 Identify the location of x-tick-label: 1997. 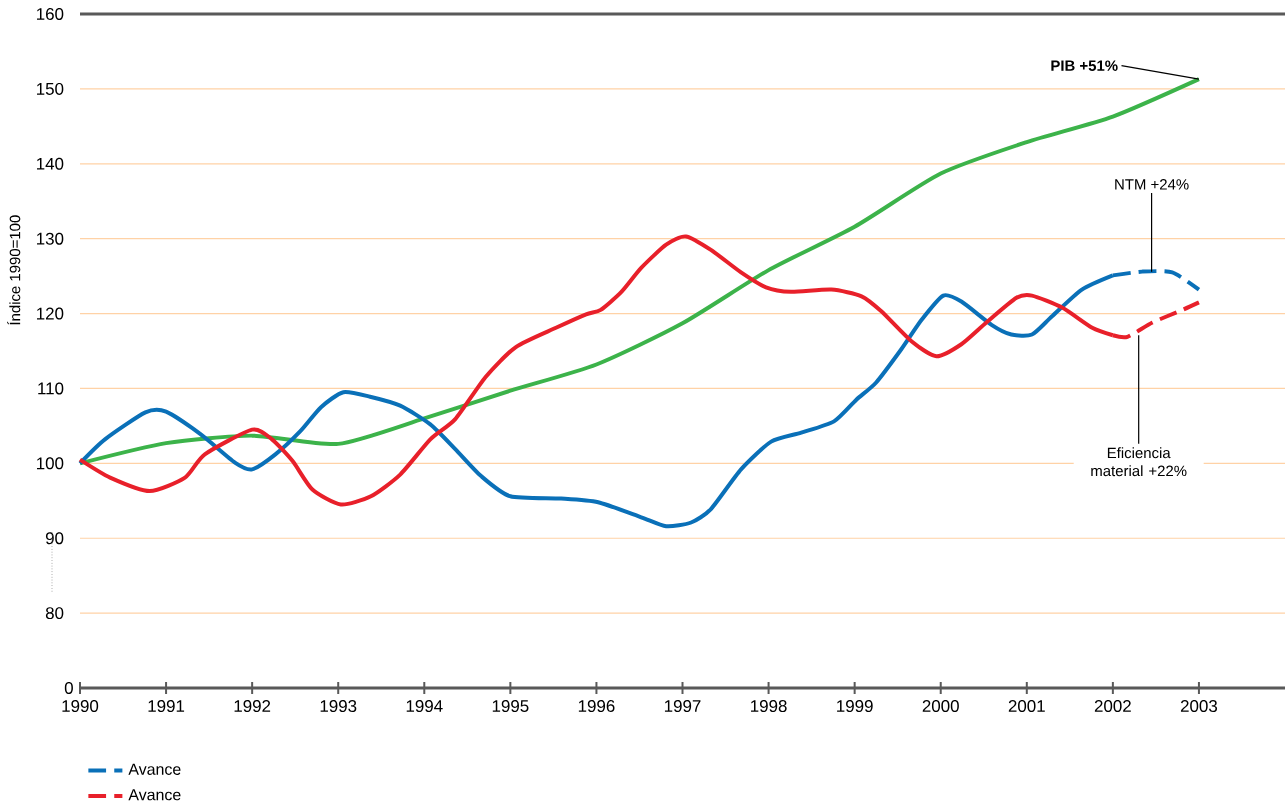
(682, 706).